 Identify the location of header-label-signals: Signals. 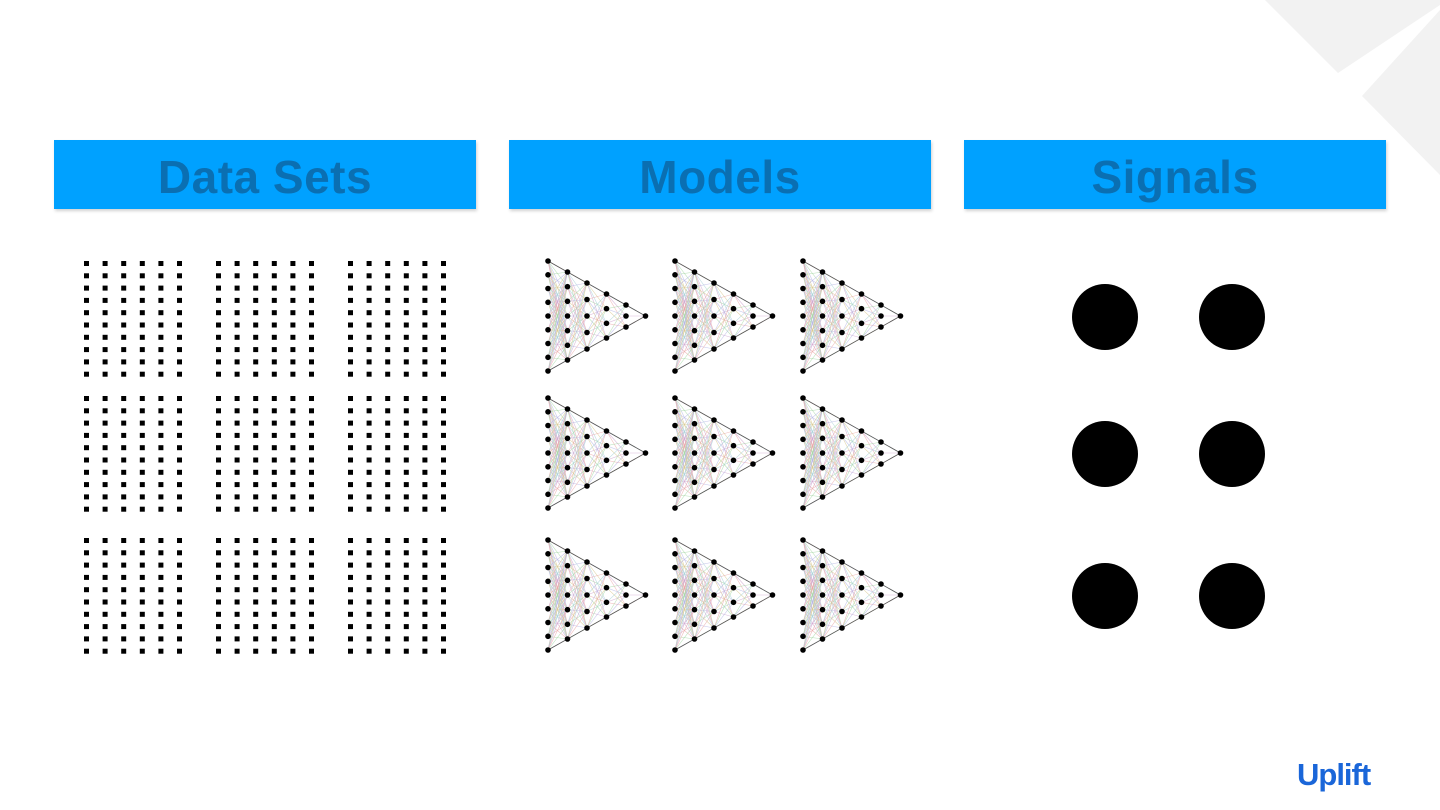
(1175, 176).